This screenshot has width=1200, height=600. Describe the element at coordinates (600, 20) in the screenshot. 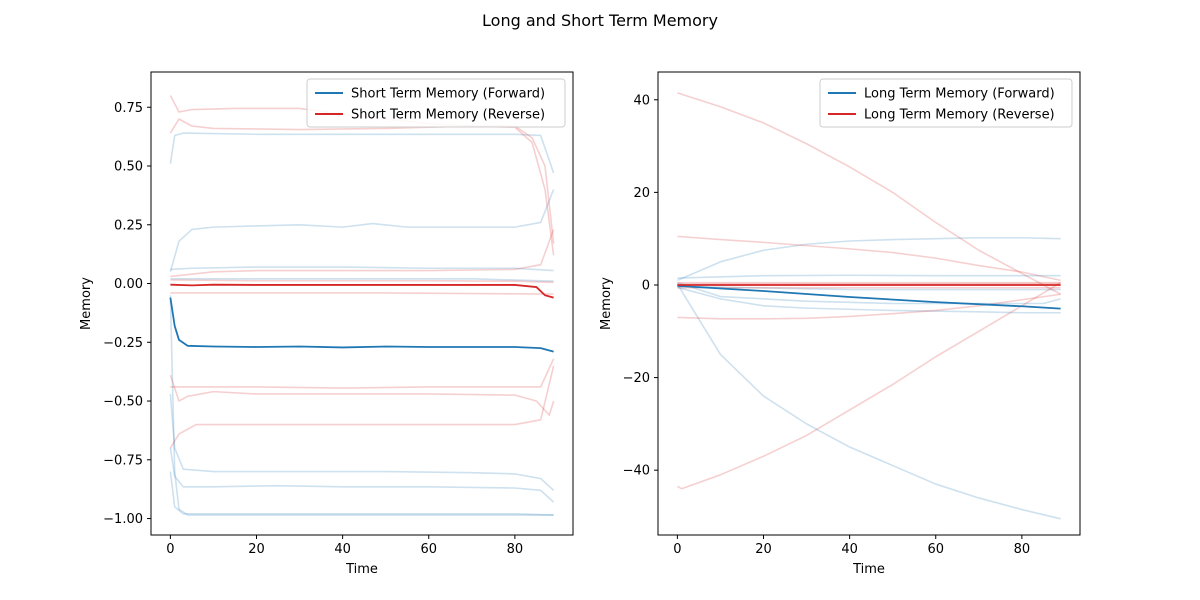

I see `figure-title: Long and Short Term Memory` at that location.